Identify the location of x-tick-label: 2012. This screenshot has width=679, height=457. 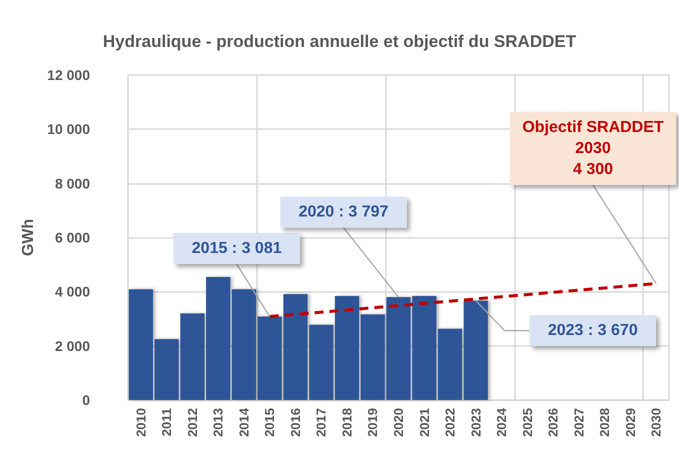
(192, 422).